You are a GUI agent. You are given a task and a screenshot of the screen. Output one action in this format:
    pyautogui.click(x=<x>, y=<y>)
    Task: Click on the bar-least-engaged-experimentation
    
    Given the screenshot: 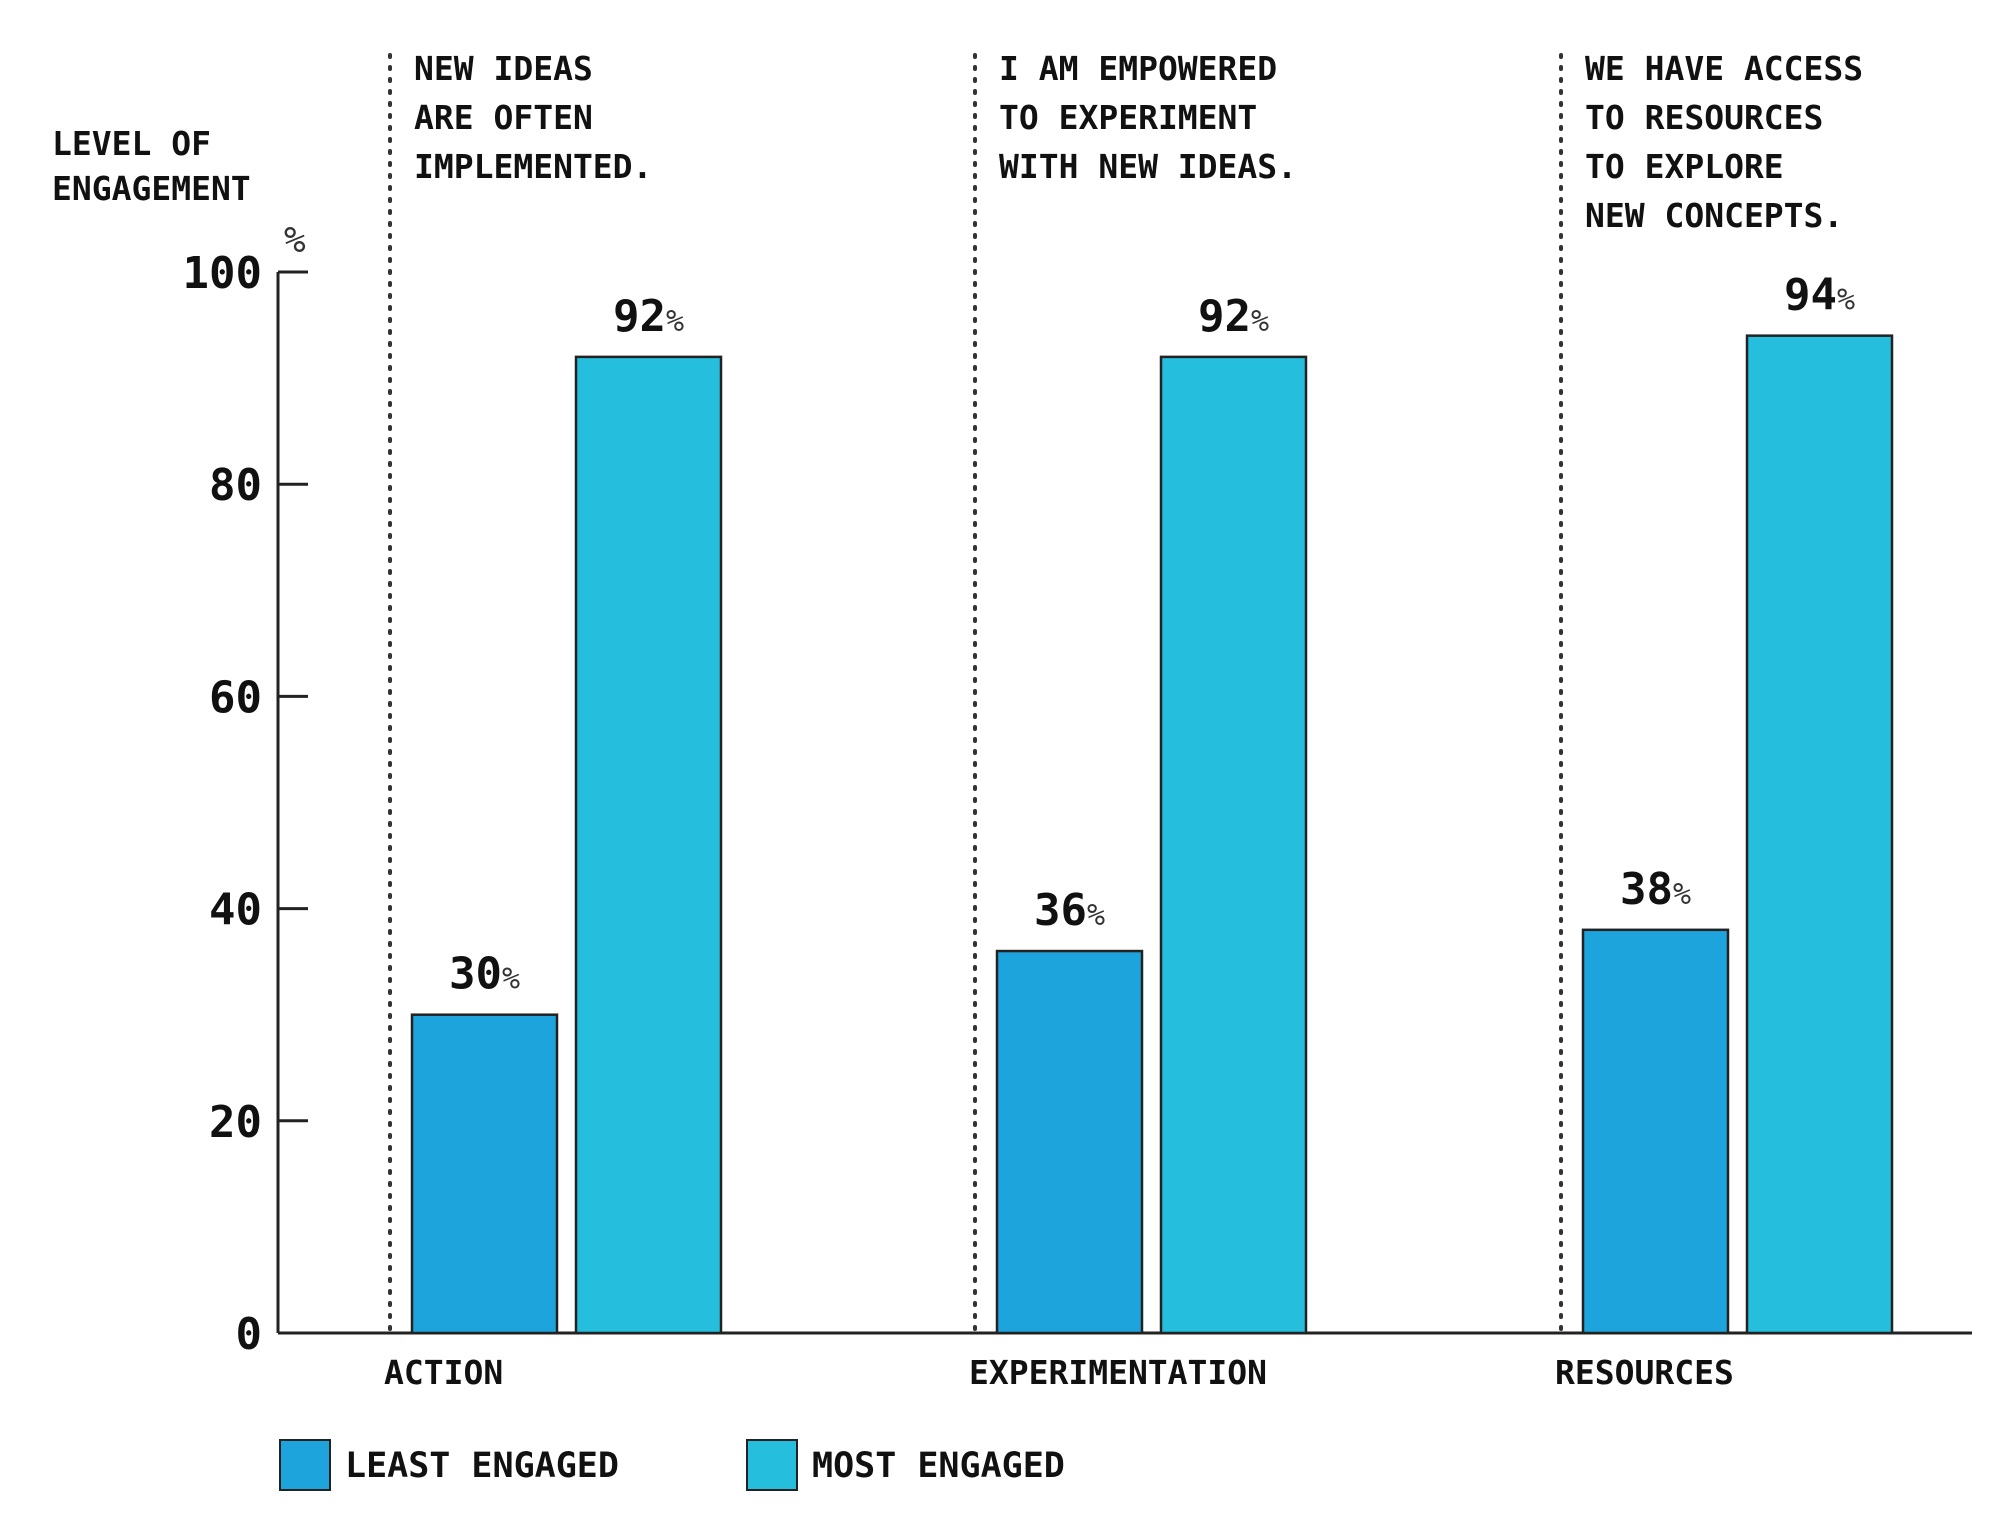 What is the action you would take?
    pyautogui.click(x=1069, y=1142)
    